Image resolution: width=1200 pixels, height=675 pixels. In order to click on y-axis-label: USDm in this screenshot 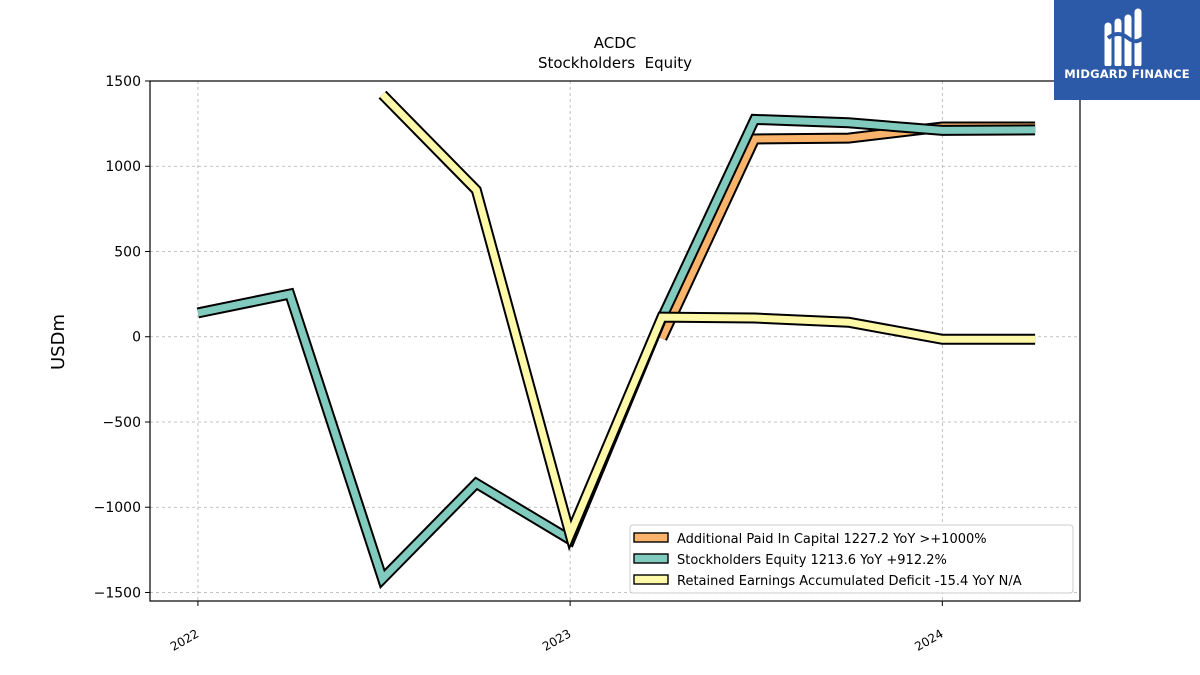, I will do `click(58, 342)`.